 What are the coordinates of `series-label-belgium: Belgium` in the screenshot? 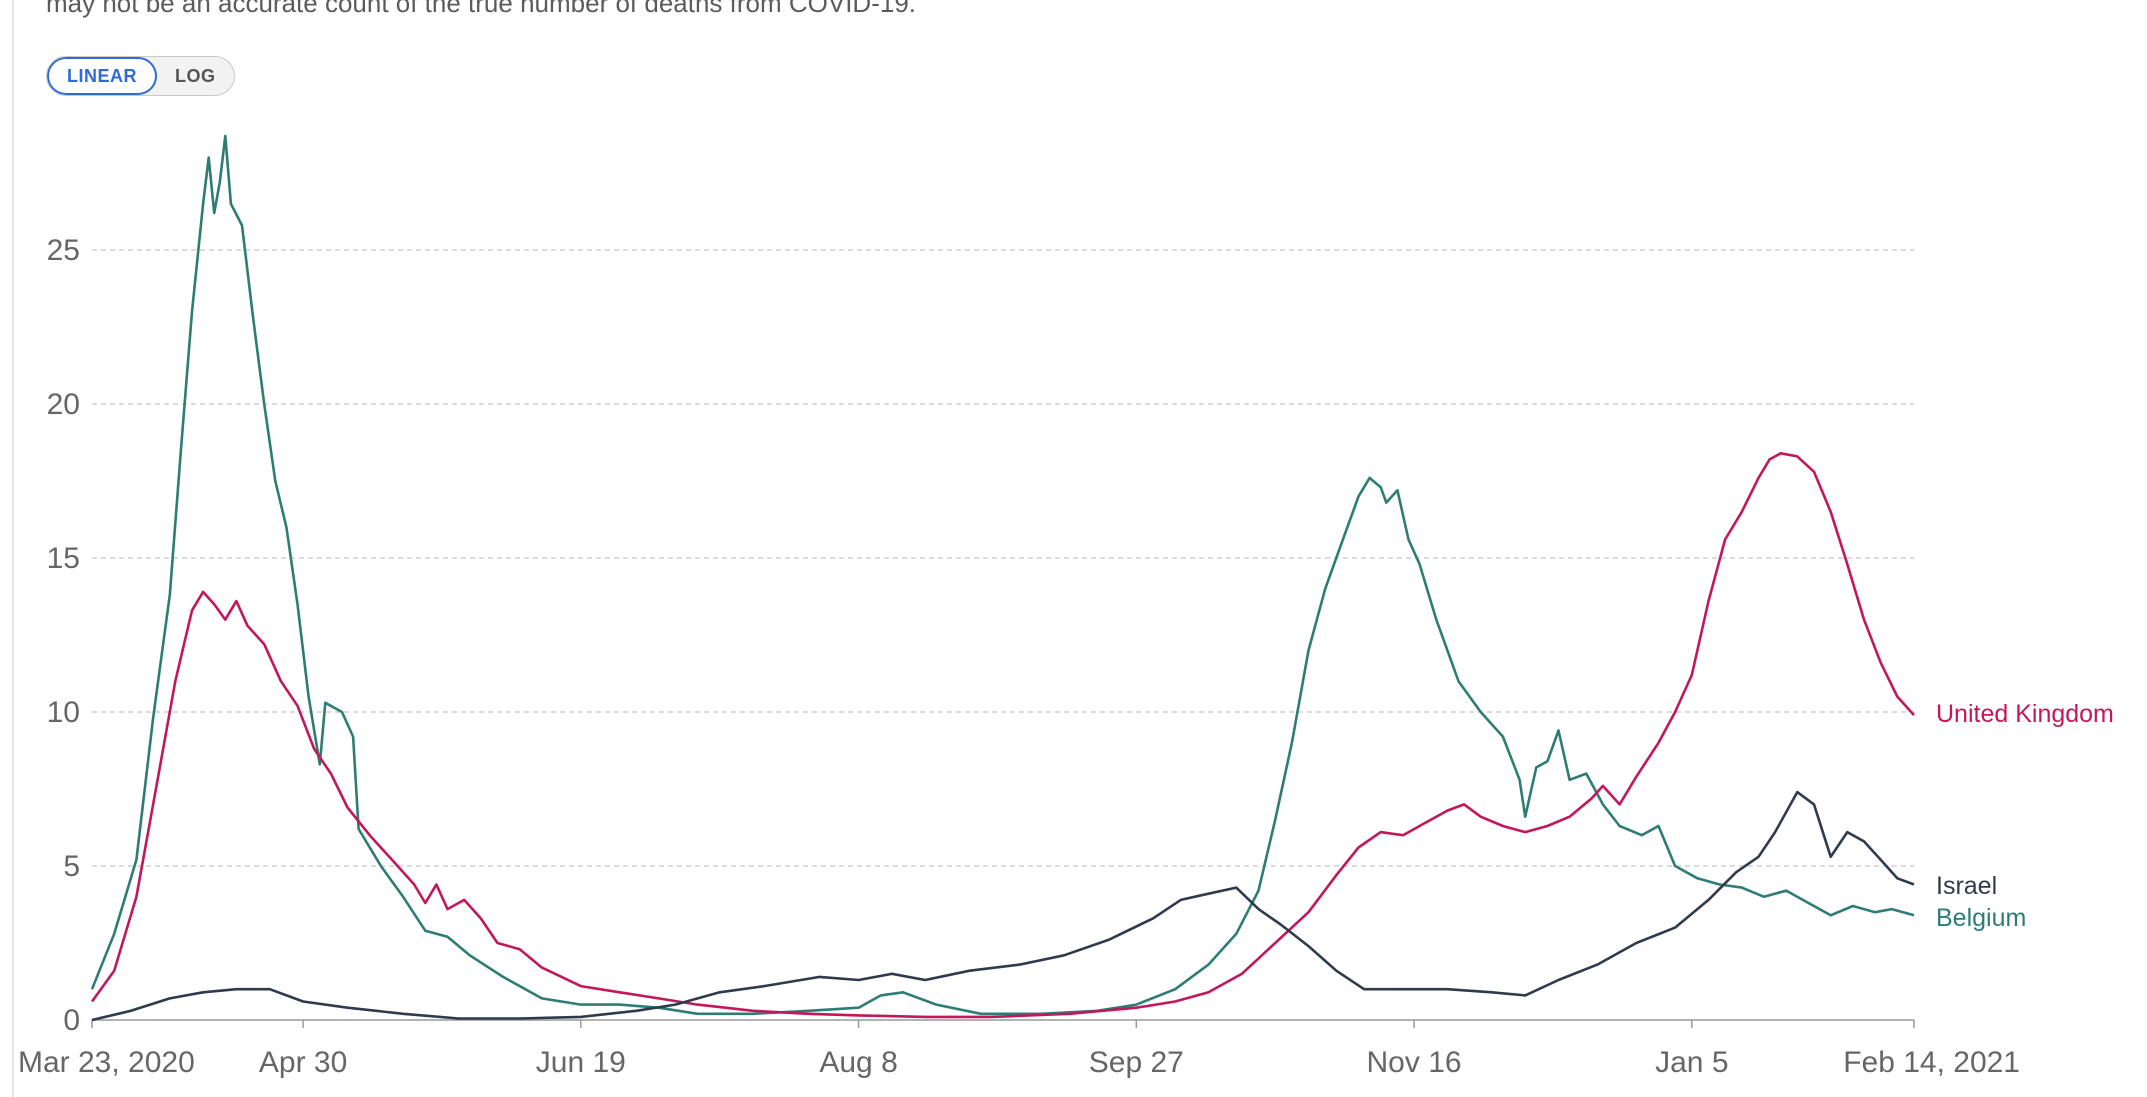 It's located at (1981, 918).